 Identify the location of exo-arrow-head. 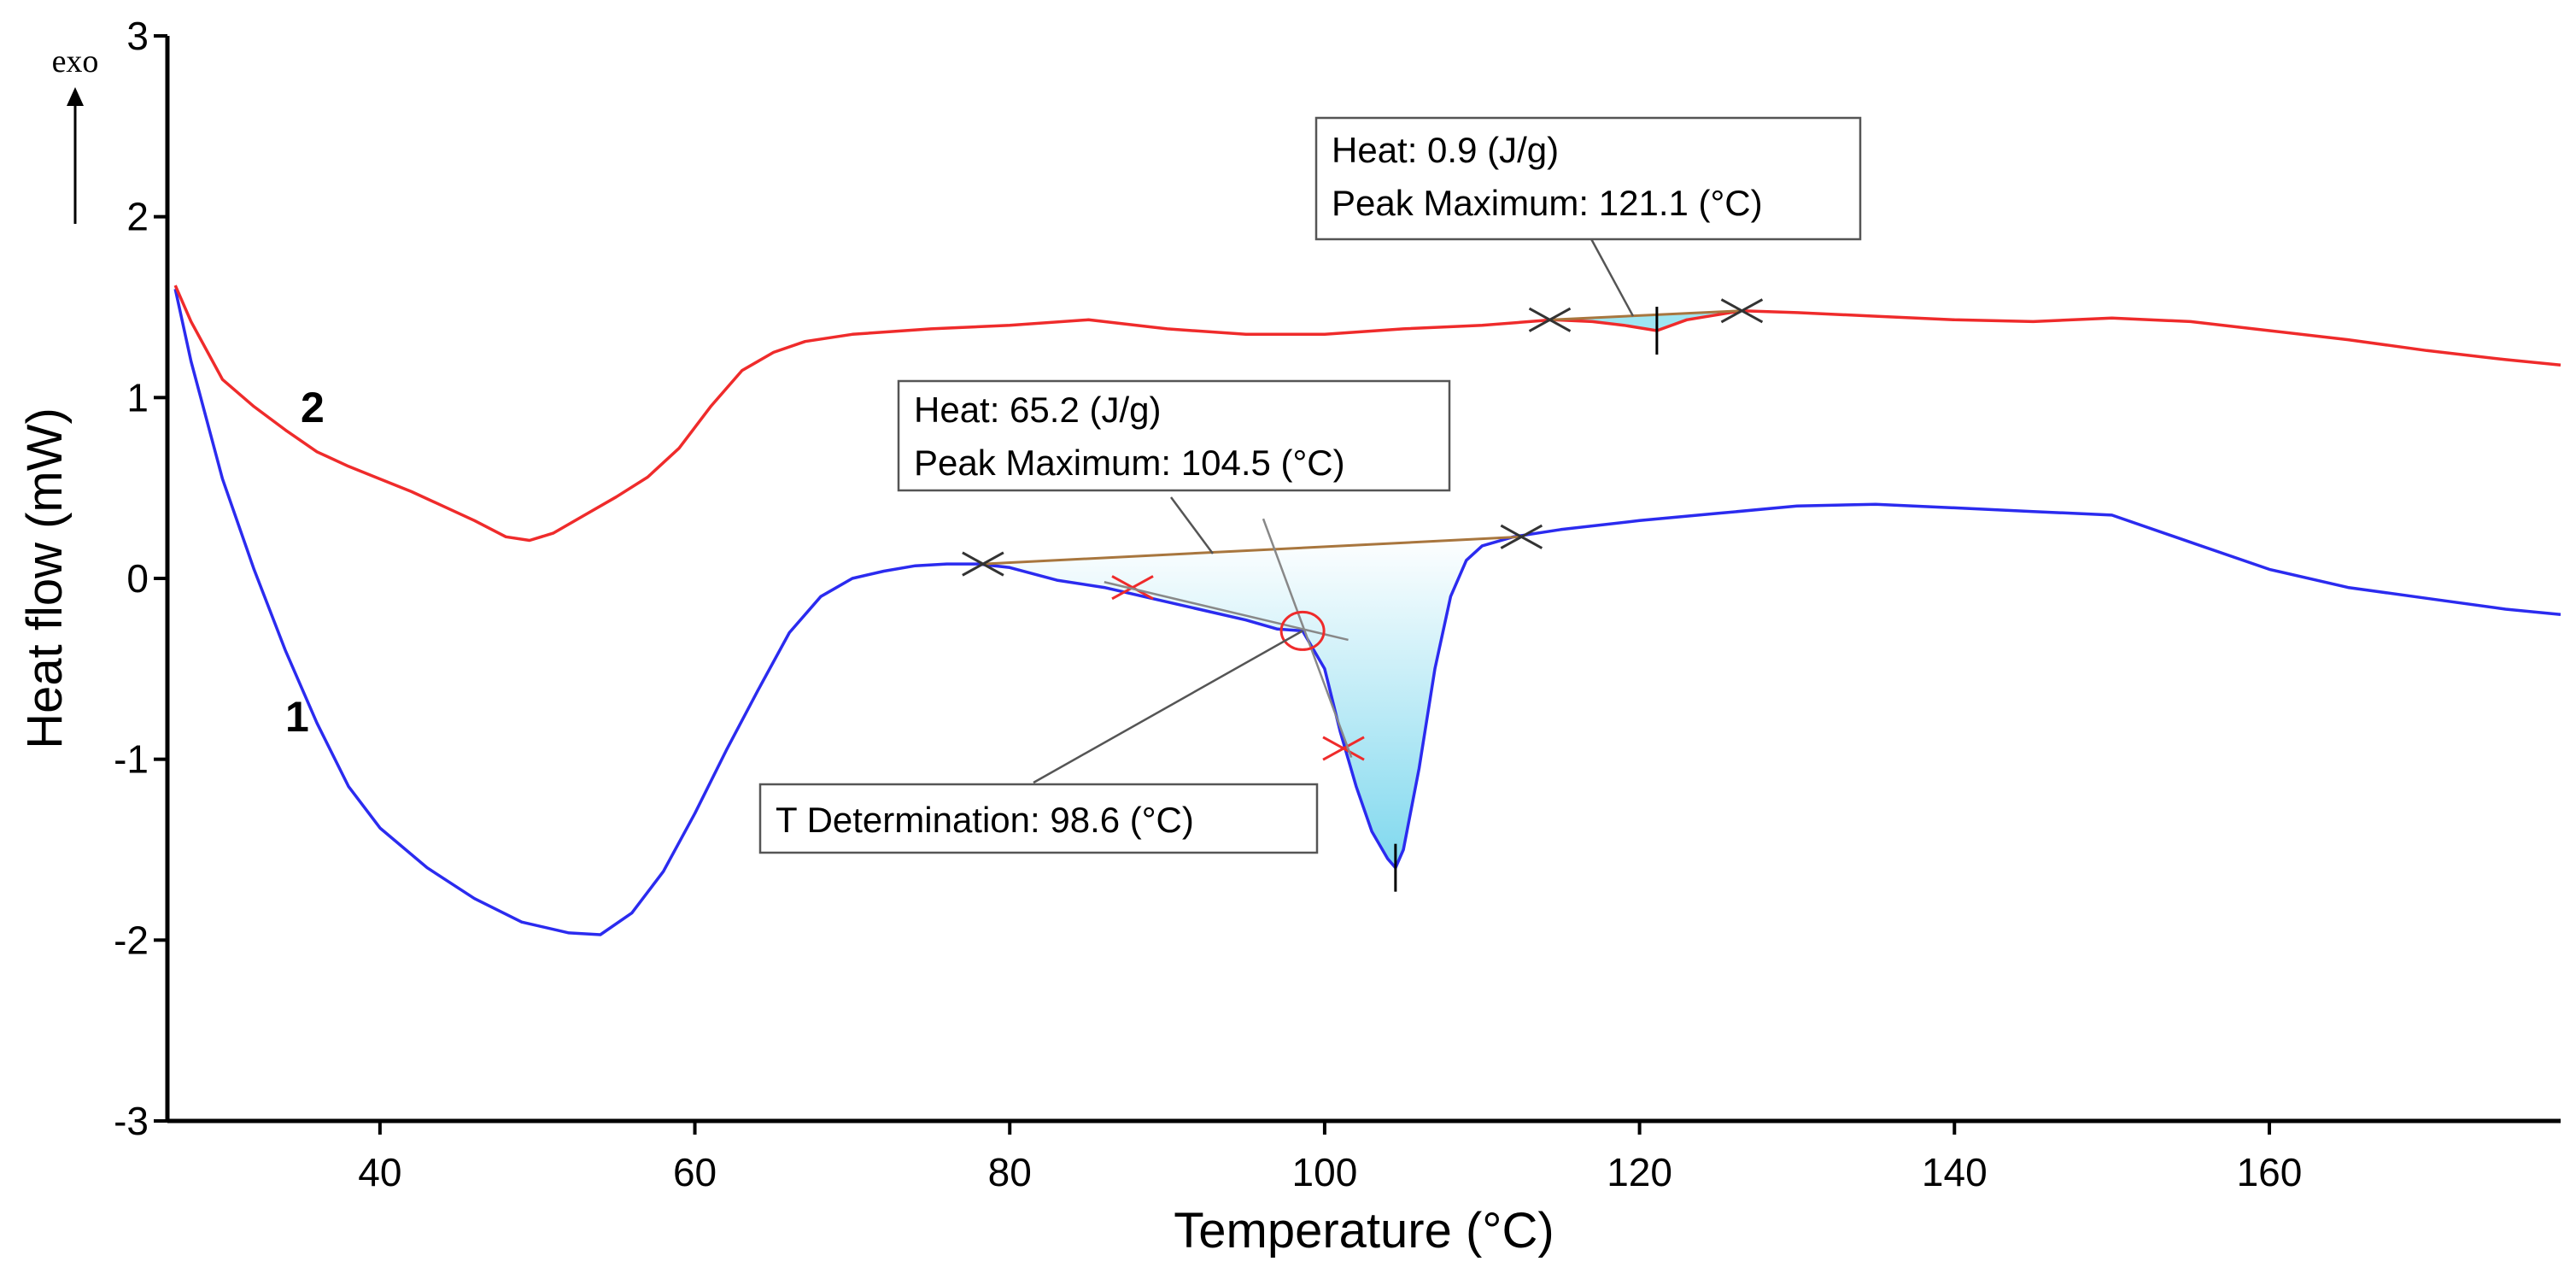
(75, 96).